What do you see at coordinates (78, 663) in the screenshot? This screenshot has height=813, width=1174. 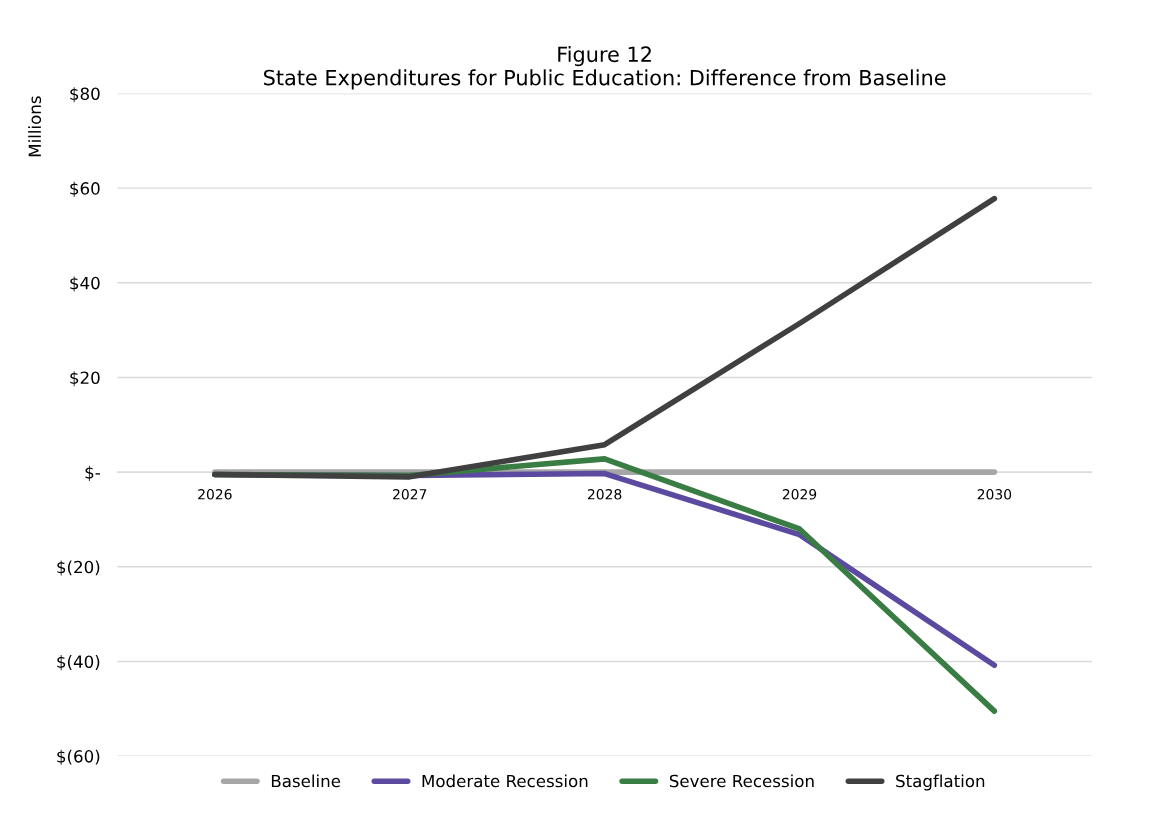 I see `y-tick-label: $(40)` at bounding box center [78, 663].